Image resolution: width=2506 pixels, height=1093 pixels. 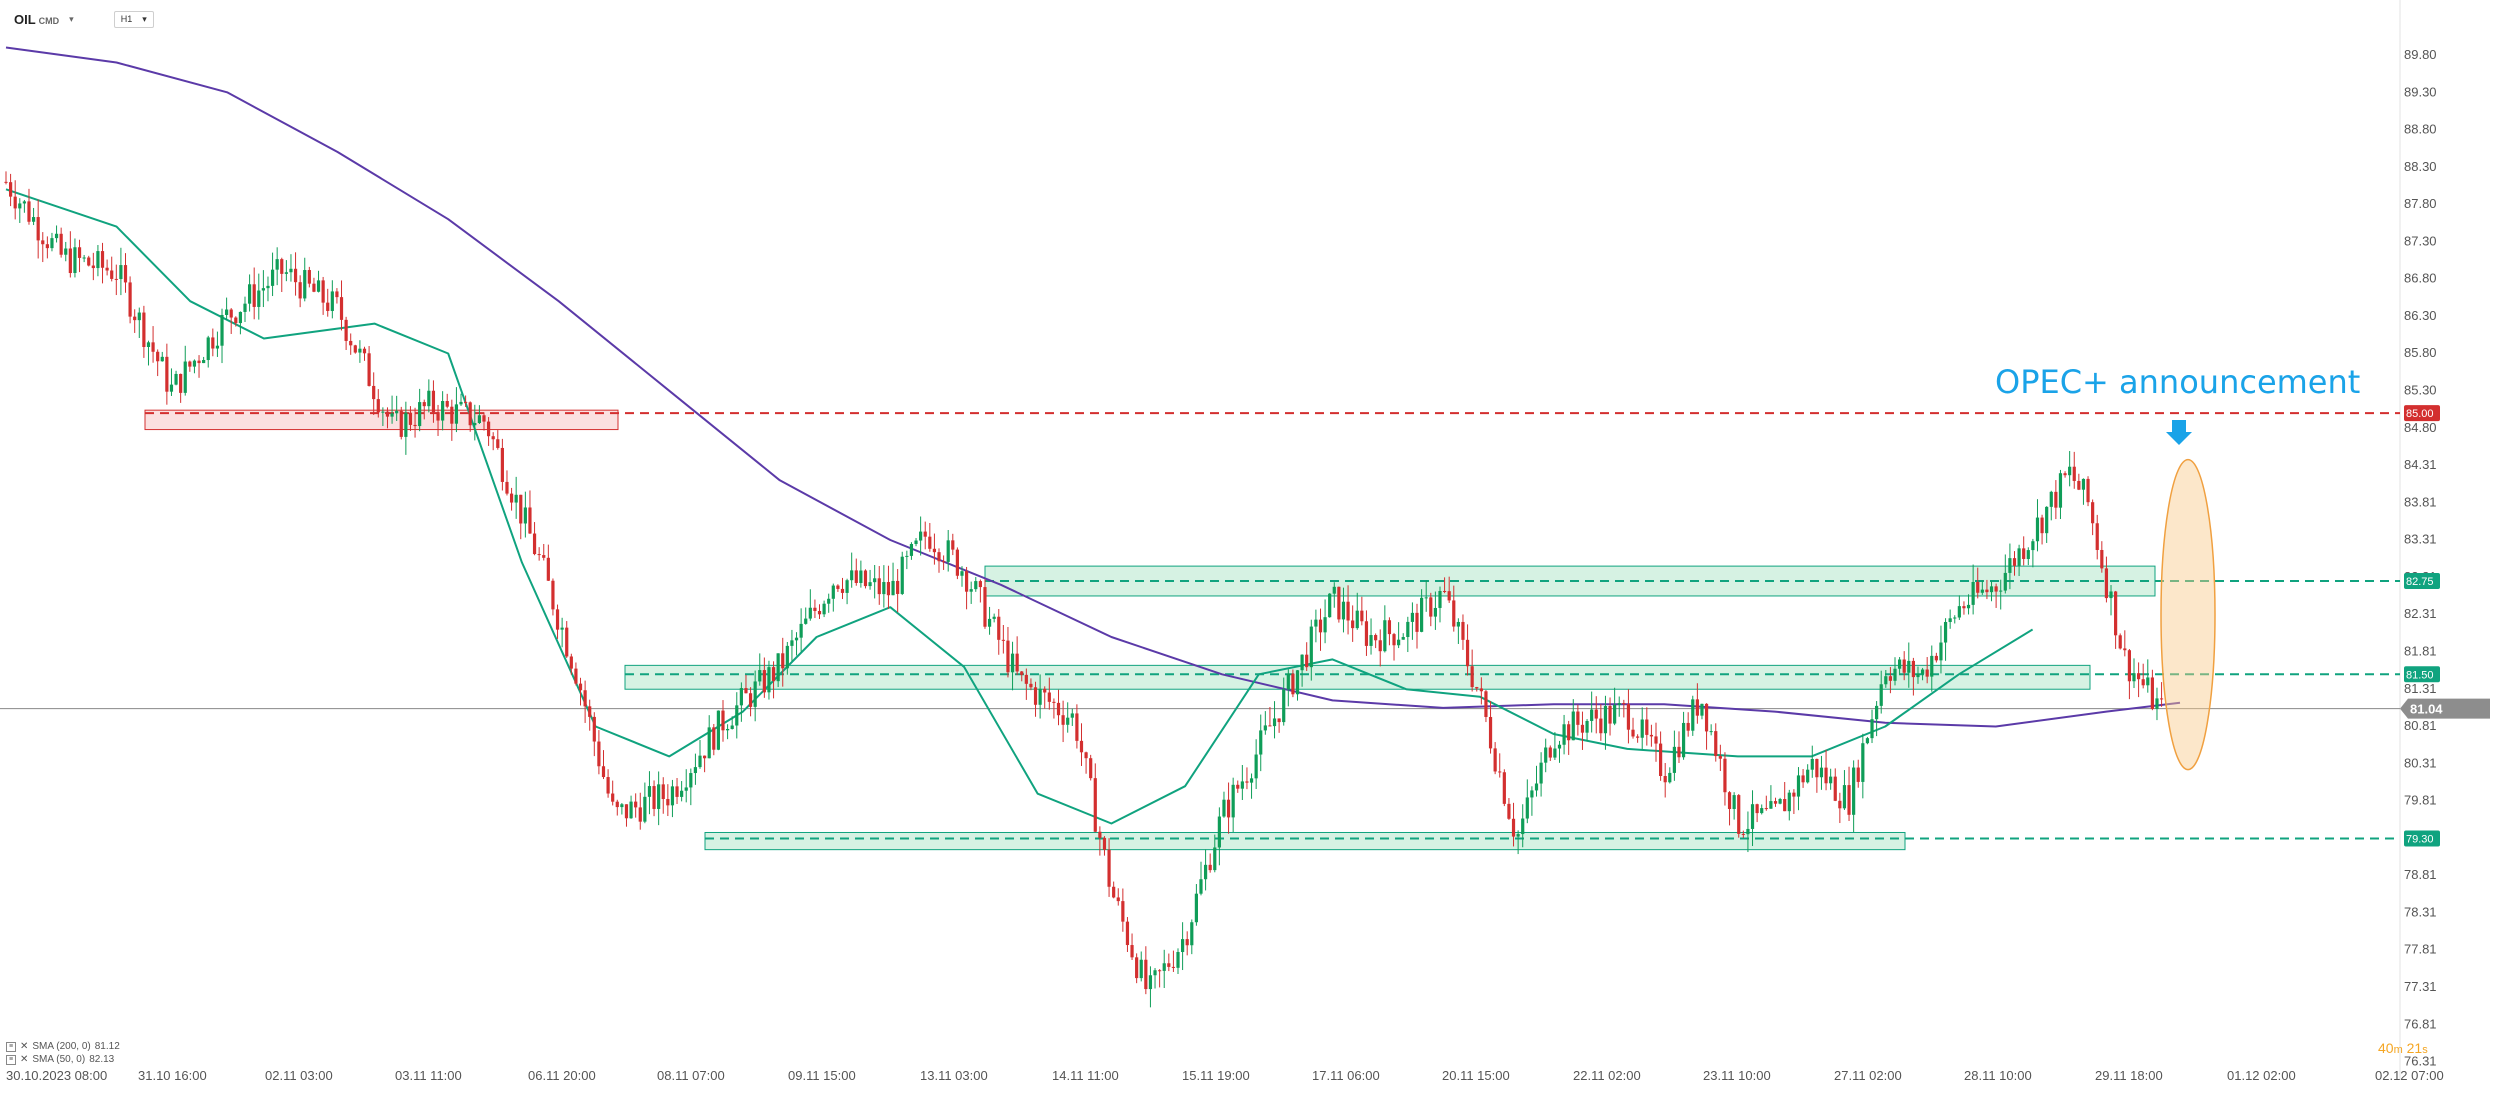 What do you see at coordinates (1998, 1075) in the screenshot?
I see `x-tick-label: 28.11 10:00` at bounding box center [1998, 1075].